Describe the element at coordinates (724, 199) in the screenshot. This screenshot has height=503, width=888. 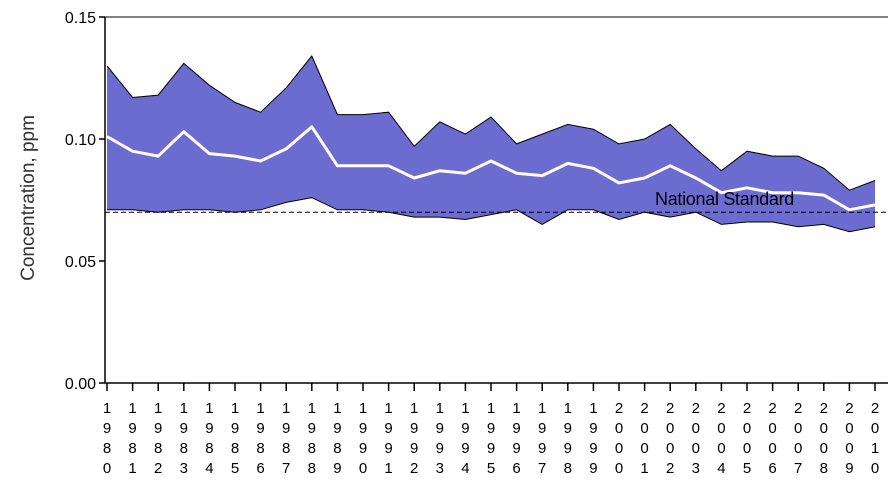
I see `national-standard-label: National Standard` at that location.